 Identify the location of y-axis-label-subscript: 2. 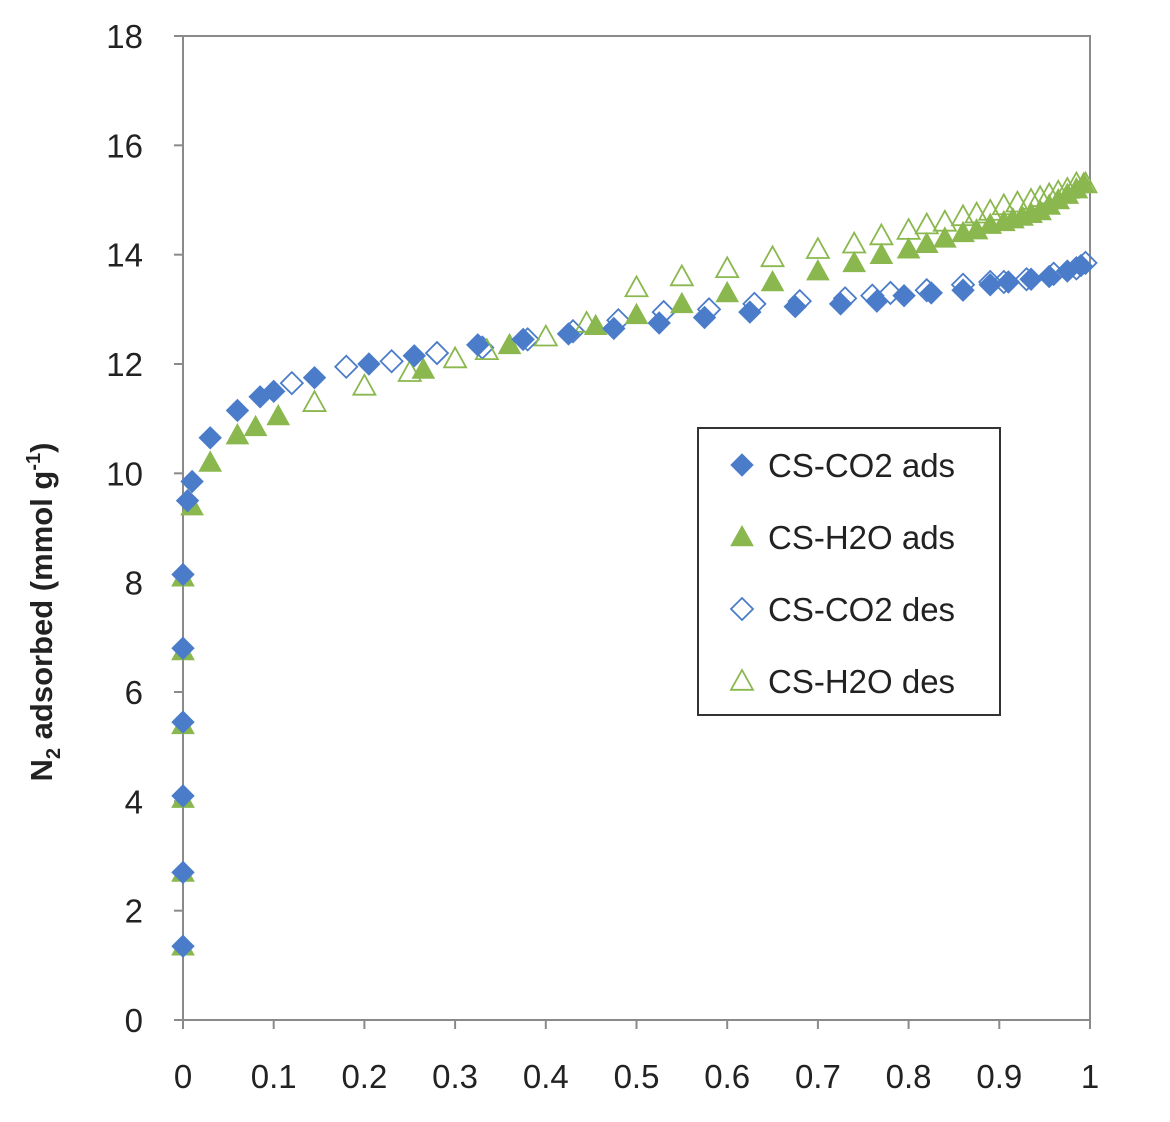
(54, 753).